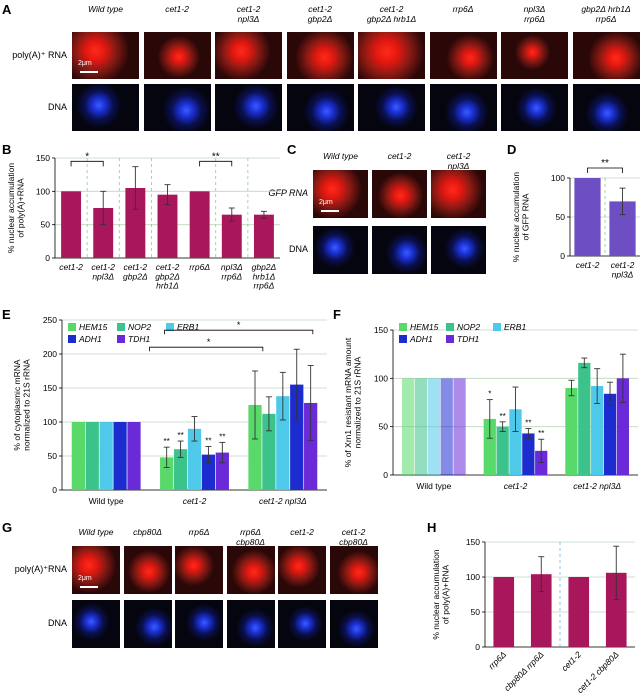 The width and height of the screenshot is (643, 698). I want to click on y-axis-title: % nuclear accumulationof poly(A)+RNA, so click(15, 208).